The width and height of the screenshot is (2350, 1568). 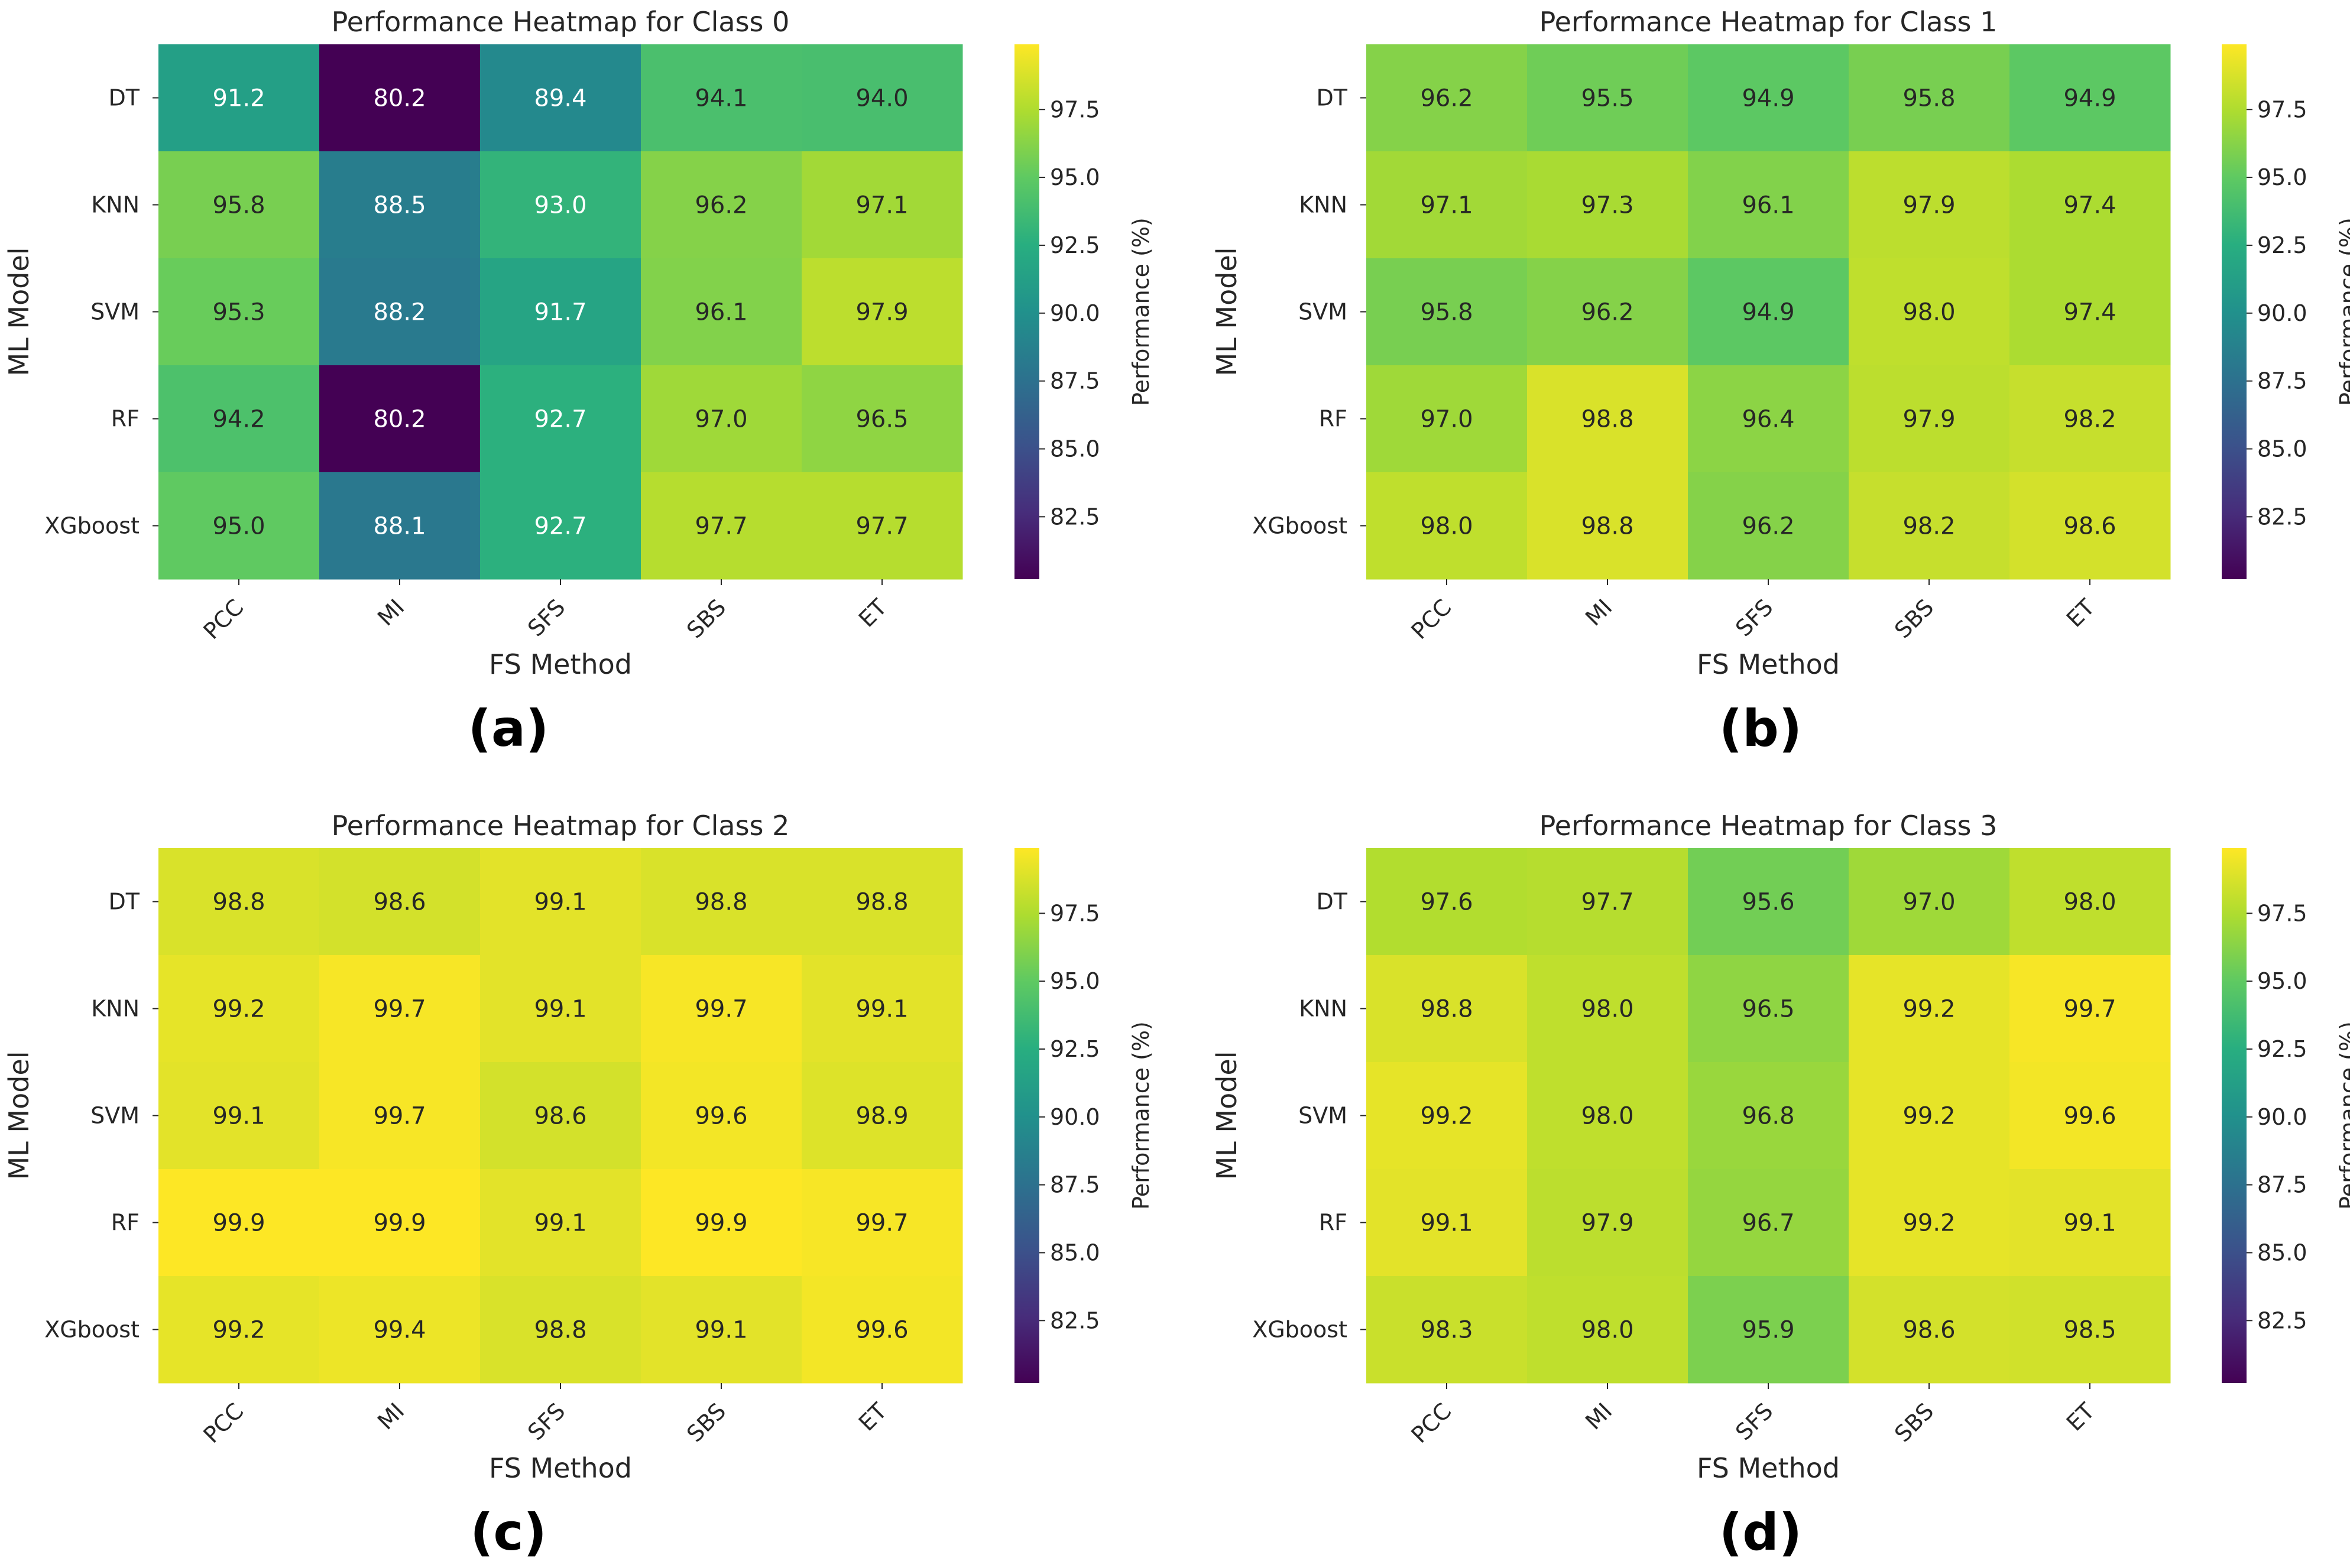 What do you see at coordinates (721, 419) in the screenshot?
I see `cell-value-label: 97.0` at bounding box center [721, 419].